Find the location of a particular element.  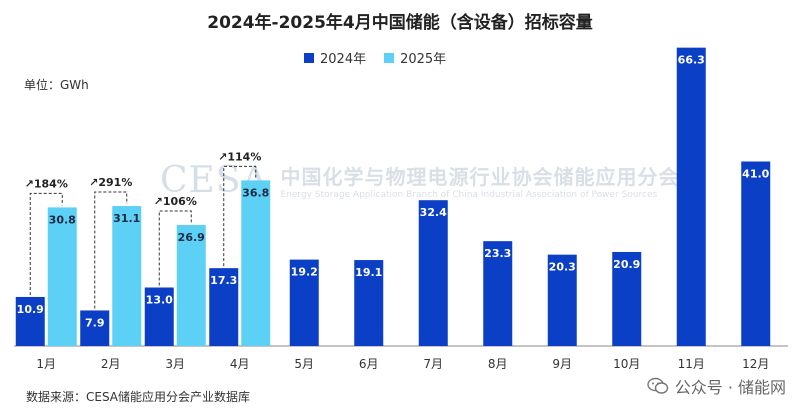

growth-label-2: ↗291% is located at coordinates (110, 182).